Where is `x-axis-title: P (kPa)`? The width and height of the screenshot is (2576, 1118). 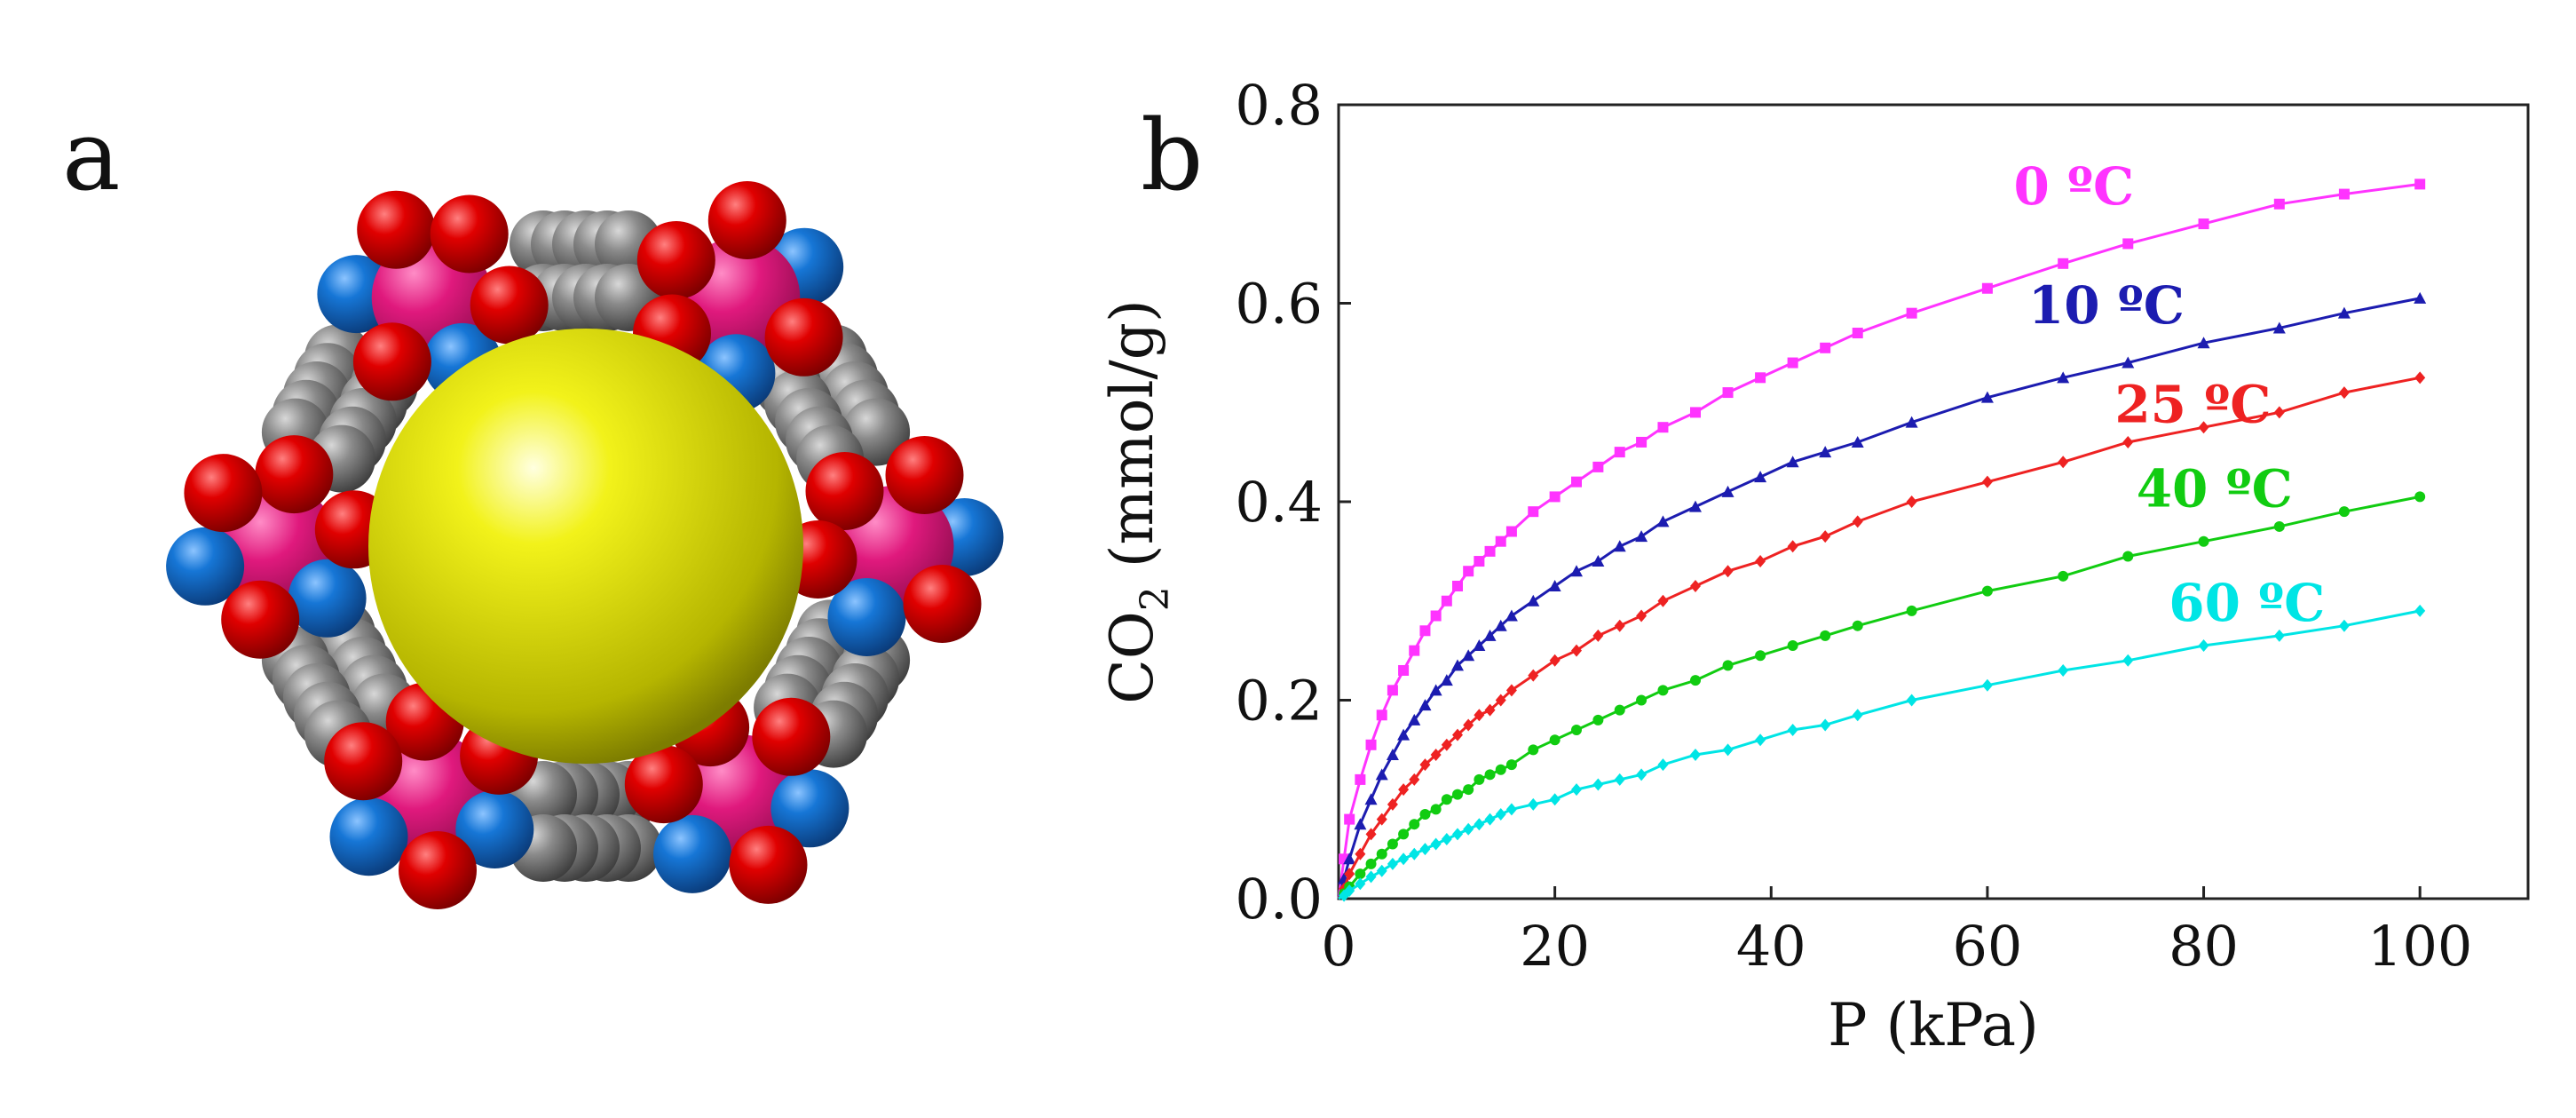 x-axis-title: P (kPa) is located at coordinates (1933, 1025).